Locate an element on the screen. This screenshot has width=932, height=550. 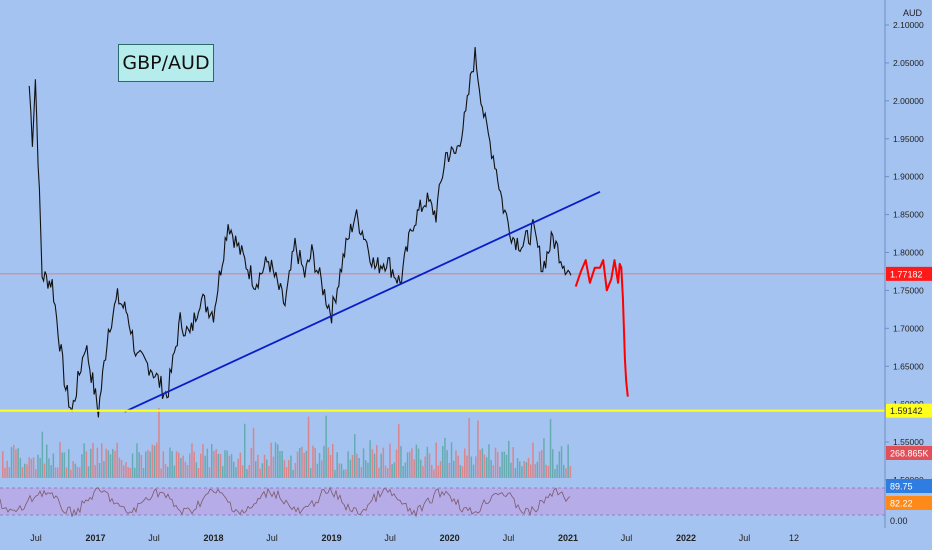
projection-path is located at coordinates (601, 328).